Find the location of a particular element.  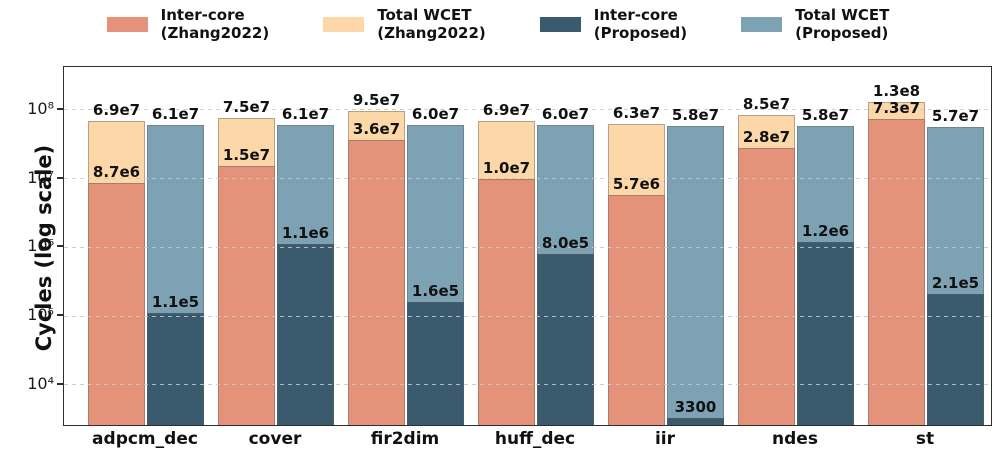

value-label-inter-core-proposed: 2.1e5 is located at coordinates (955, 282).